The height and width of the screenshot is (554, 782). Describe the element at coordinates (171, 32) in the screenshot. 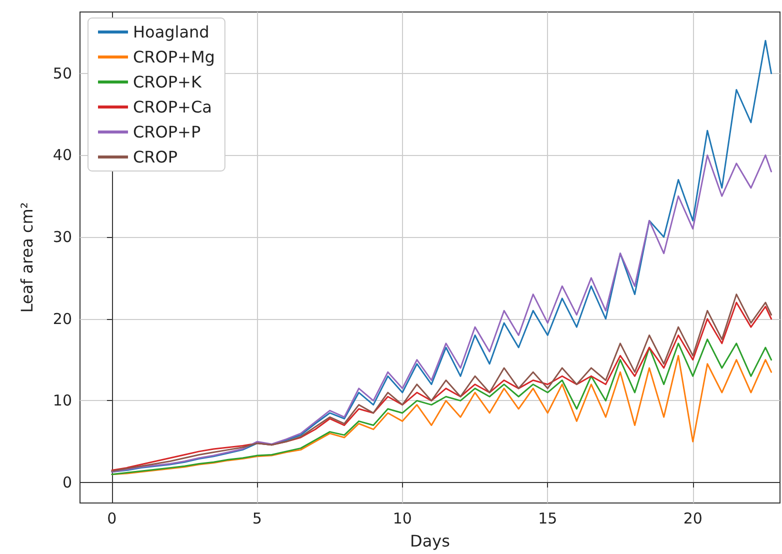

I see `legend-label: Hoagland` at that location.